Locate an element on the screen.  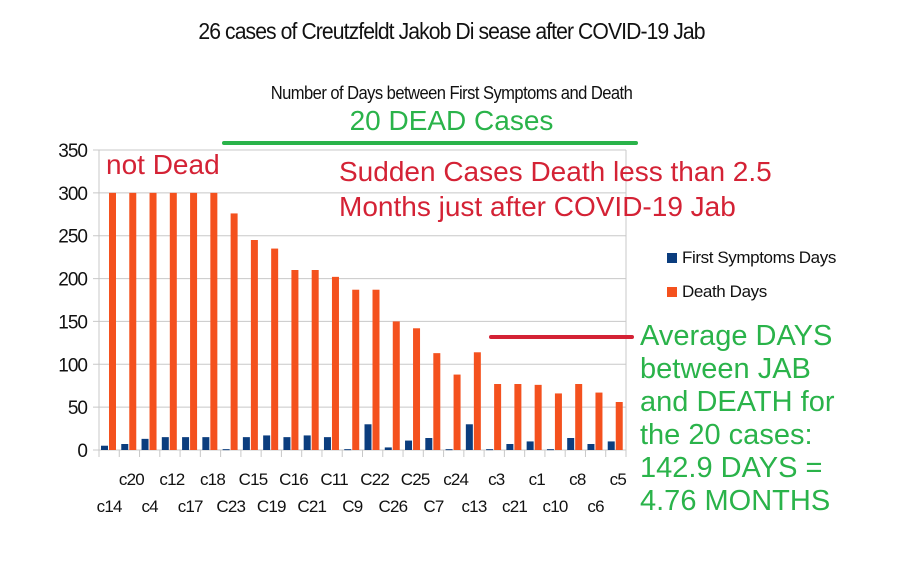
bar-death-days-C23 is located at coordinates (234, 331).